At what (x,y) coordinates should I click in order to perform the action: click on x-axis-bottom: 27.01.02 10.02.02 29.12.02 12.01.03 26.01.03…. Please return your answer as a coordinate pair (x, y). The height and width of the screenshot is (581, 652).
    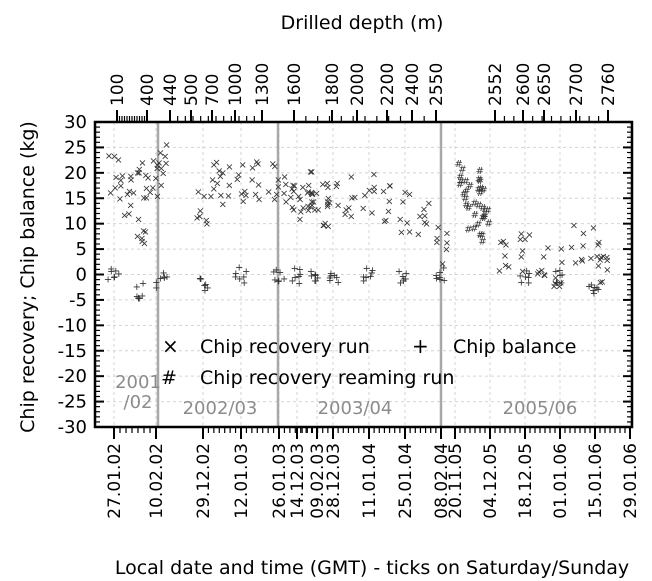
    Looking at the image, I should click on (373, 473).